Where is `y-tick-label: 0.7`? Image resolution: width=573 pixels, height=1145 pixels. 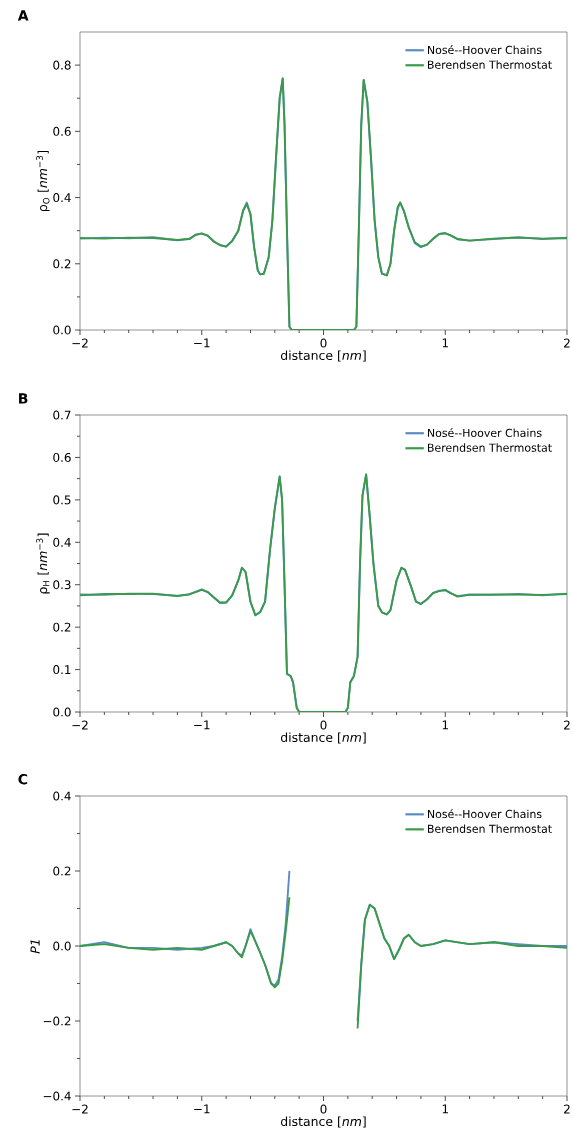 y-tick-label: 0.7 is located at coordinates (62, 415).